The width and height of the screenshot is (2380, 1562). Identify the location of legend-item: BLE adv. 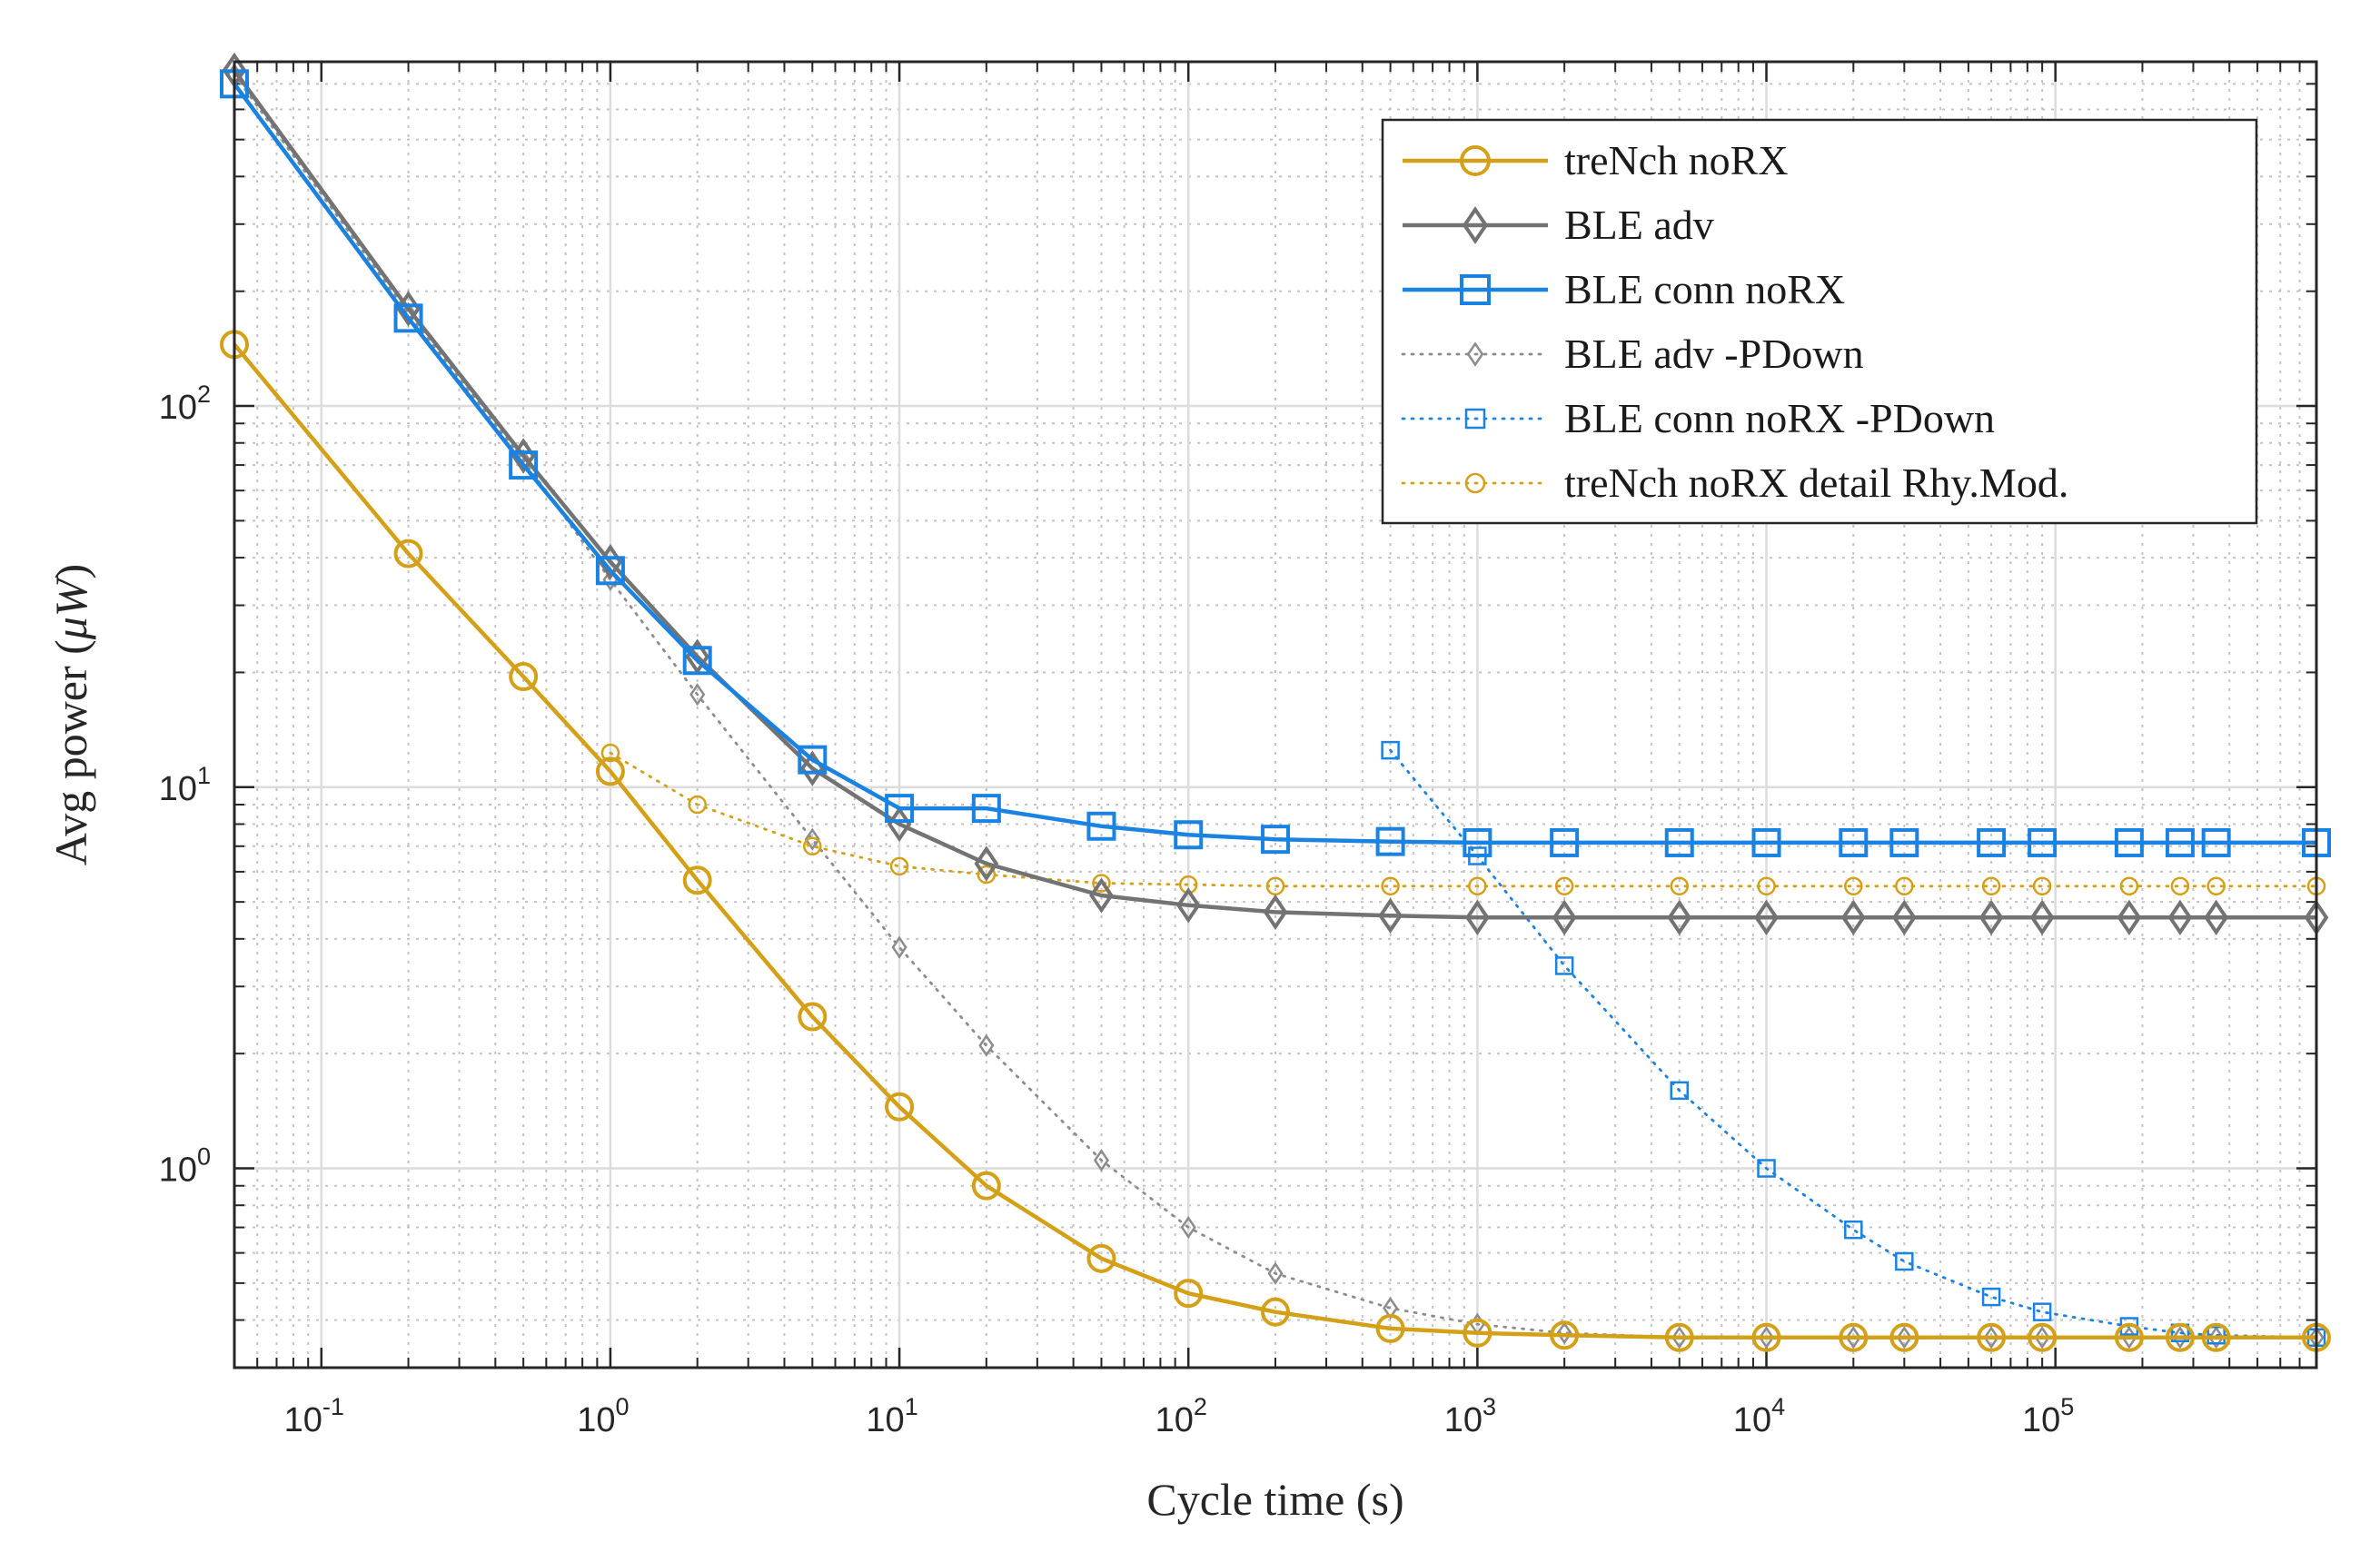
(1559, 225).